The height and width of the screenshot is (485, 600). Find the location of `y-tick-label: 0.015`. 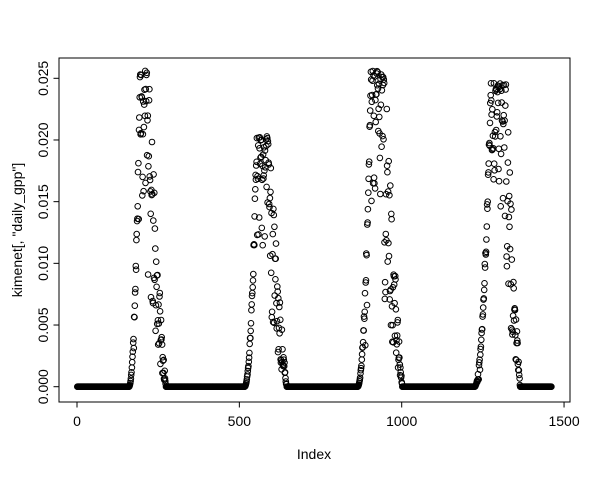

y-tick-label: 0.015 is located at coordinates (43, 201).